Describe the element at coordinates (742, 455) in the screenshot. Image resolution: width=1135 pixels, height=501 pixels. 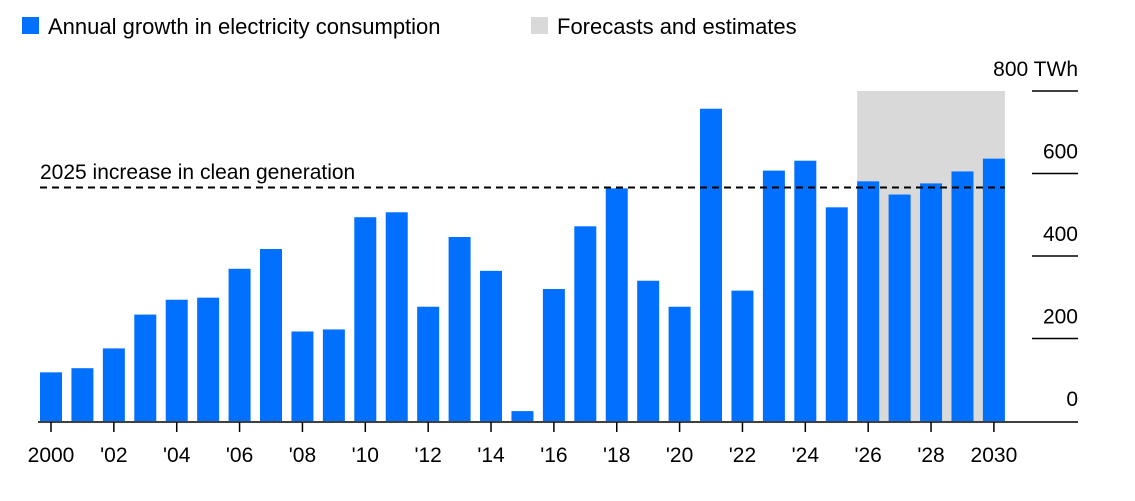
I see `x-tick-label-2022: '22` at that location.